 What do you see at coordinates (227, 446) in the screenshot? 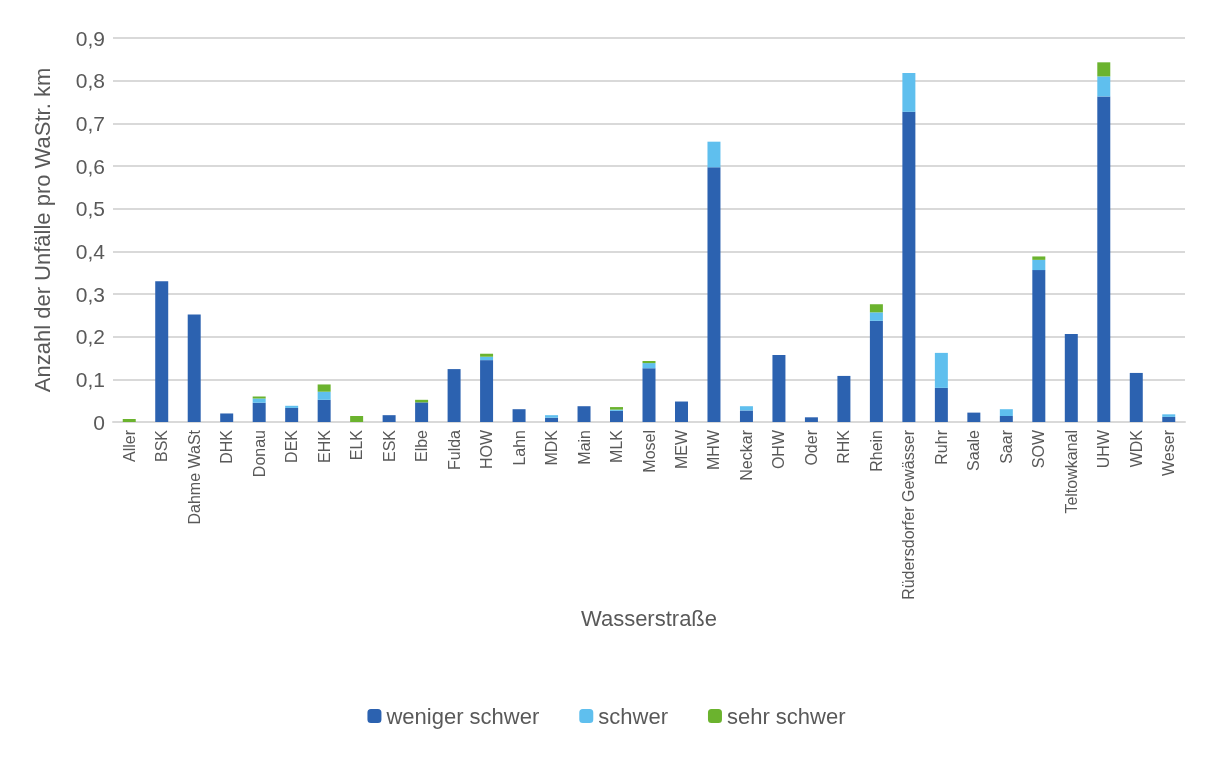
I see `x-tick-label: DHK` at bounding box center [227, 446].